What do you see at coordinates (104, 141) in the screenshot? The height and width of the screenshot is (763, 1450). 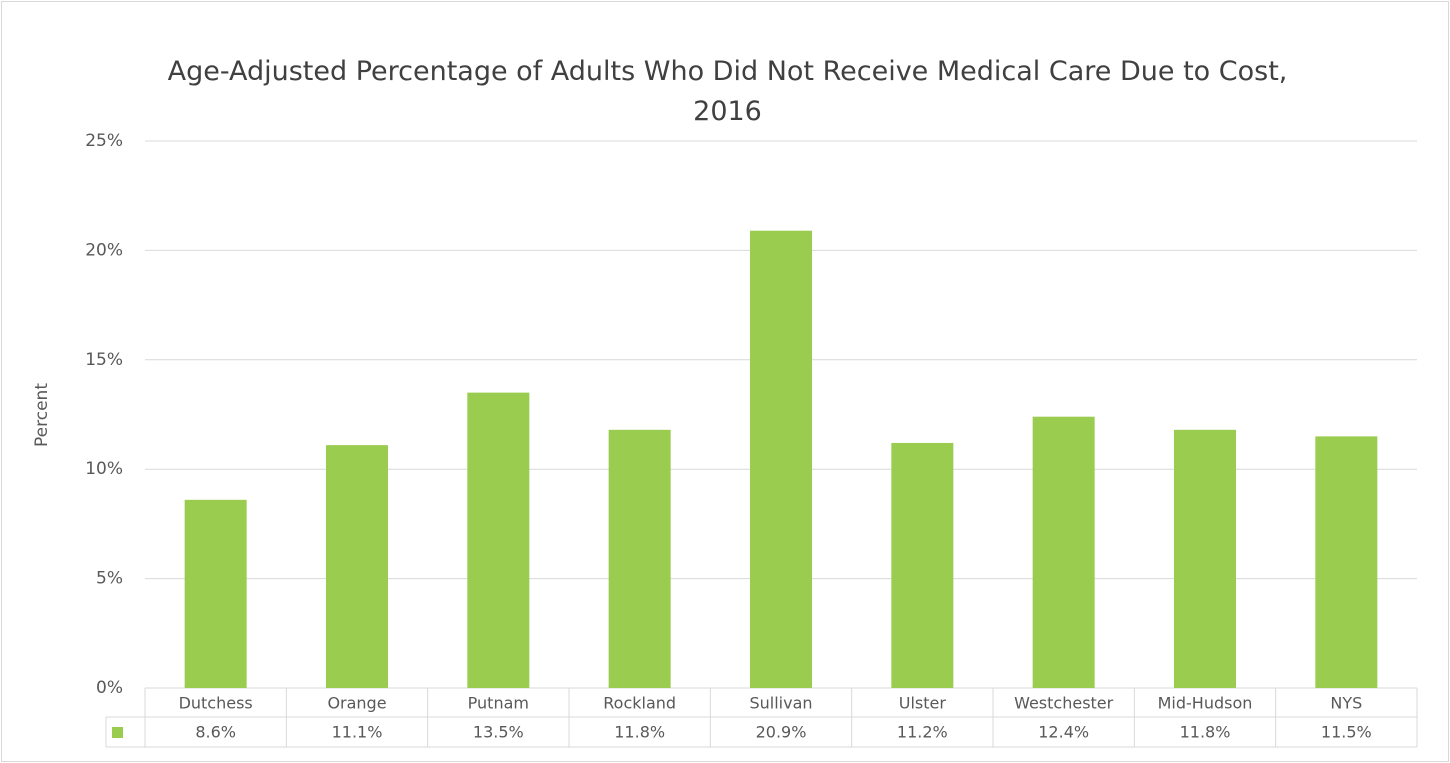 I see `y-tick-label: 25%` at bounding box center [104, 141].